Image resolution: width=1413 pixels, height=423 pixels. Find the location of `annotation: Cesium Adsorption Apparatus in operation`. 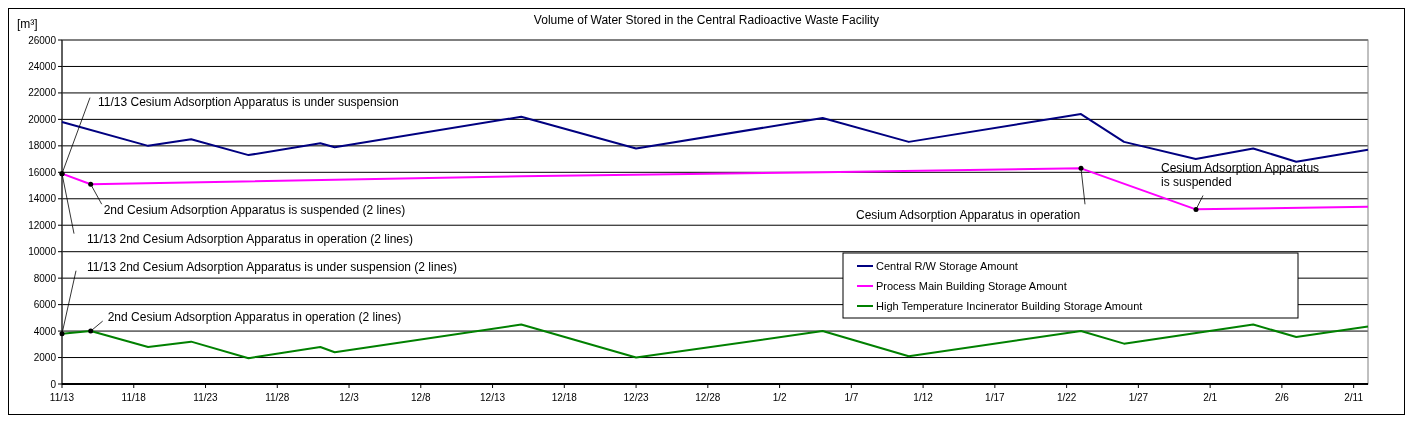

annotation: Cesium Adsorption Apparatus in operation is located at coordinates (968, 214).